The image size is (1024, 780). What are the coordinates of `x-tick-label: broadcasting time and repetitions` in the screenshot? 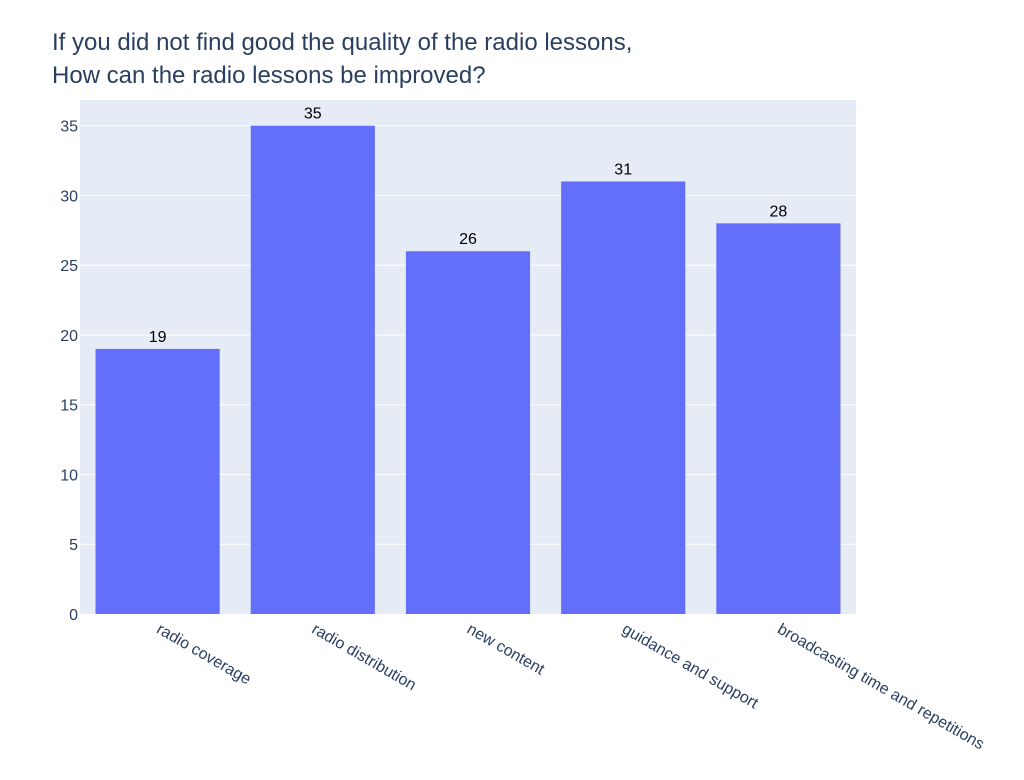 It's located at (880, 687).